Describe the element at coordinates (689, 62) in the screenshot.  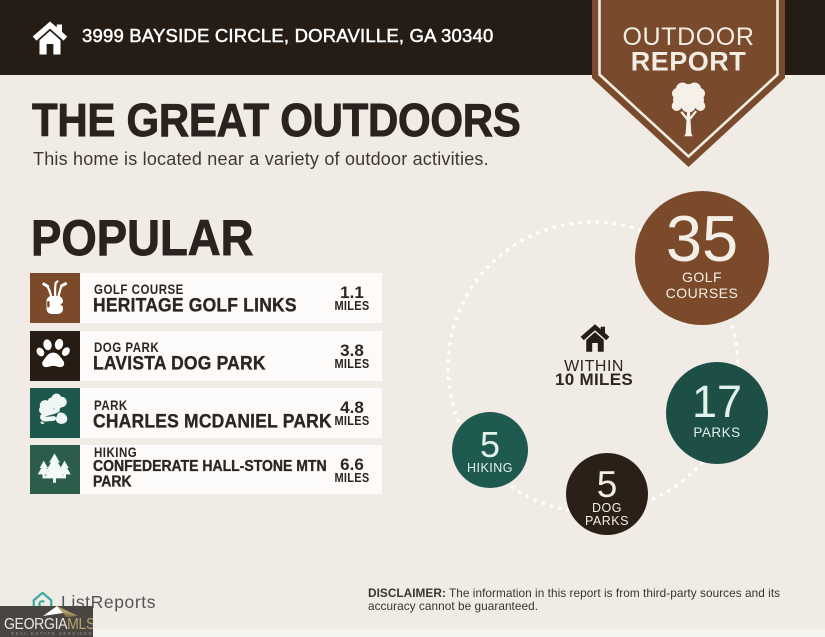
I see `svg-text: REPORT` at that location.